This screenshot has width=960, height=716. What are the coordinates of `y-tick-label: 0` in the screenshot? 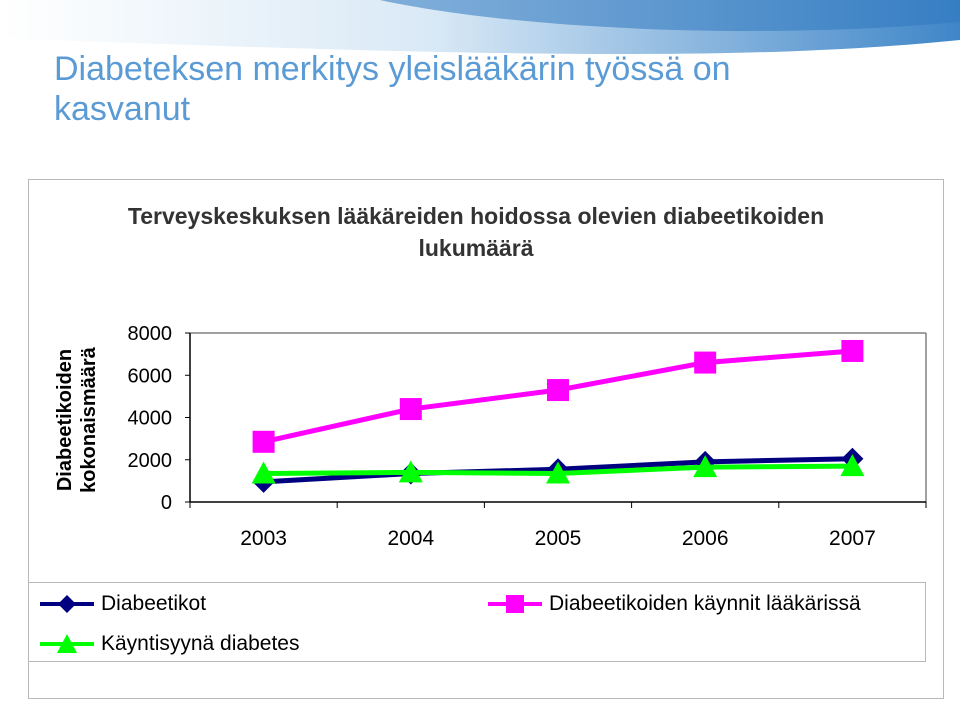 It's located at (166, 503).